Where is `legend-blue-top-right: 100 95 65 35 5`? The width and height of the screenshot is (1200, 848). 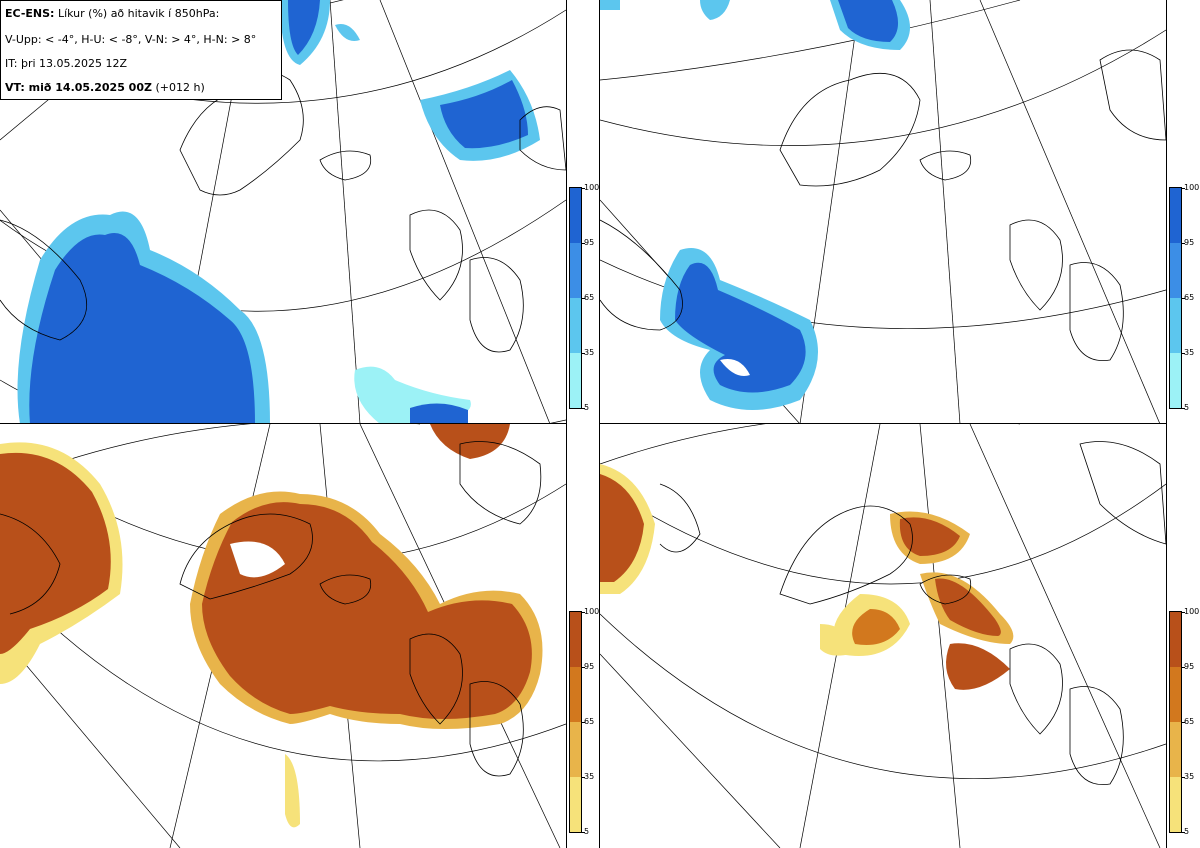 legend-blue-top-right: 100 95 65 35 5 is located at coordinates (1184, 300).